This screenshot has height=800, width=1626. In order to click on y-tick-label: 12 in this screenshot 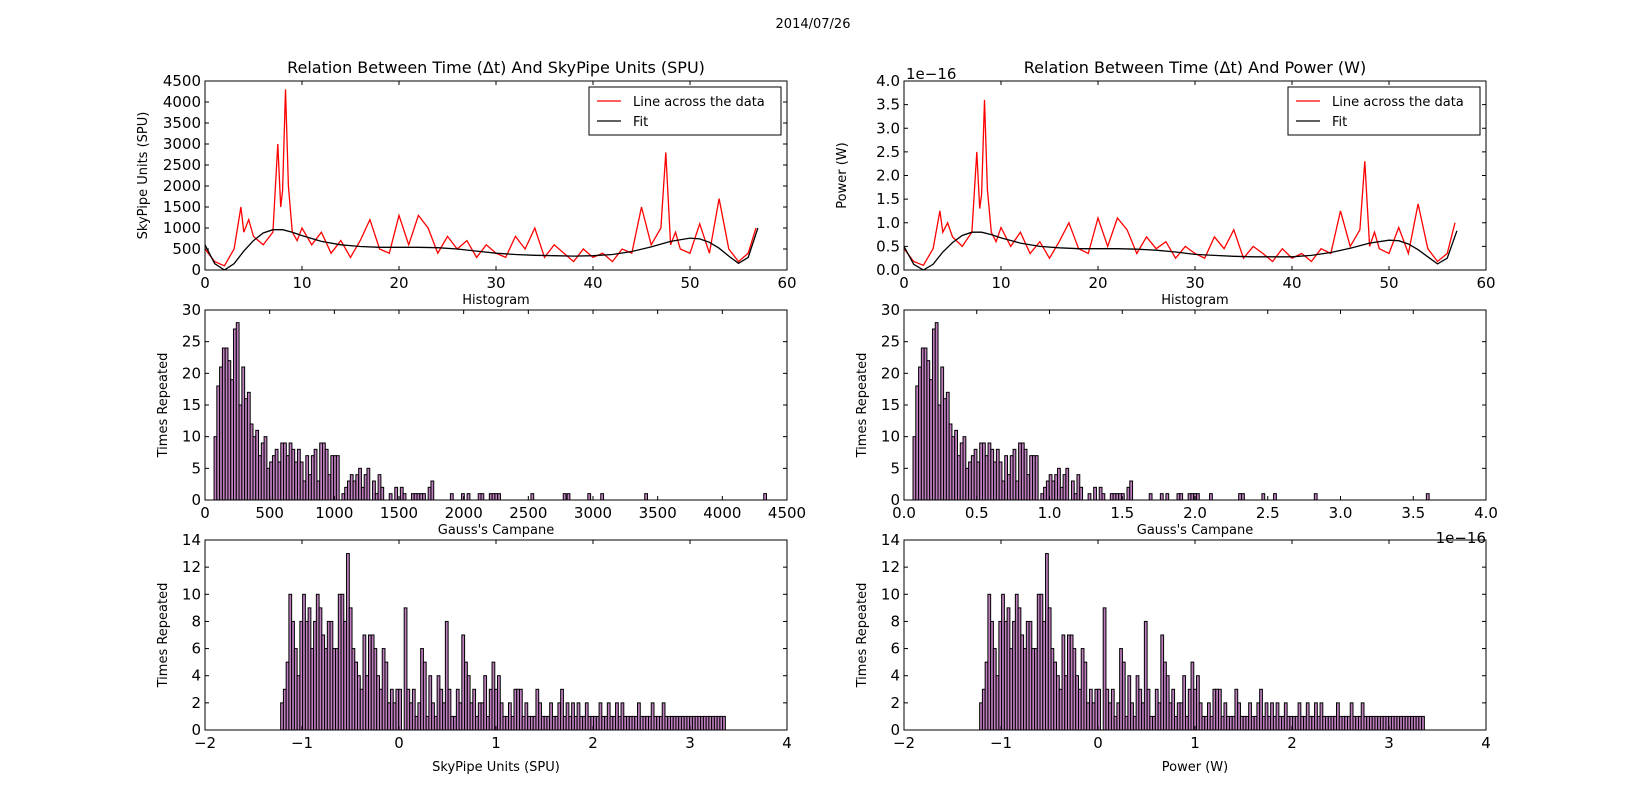, I will do `click(890, 567)`.